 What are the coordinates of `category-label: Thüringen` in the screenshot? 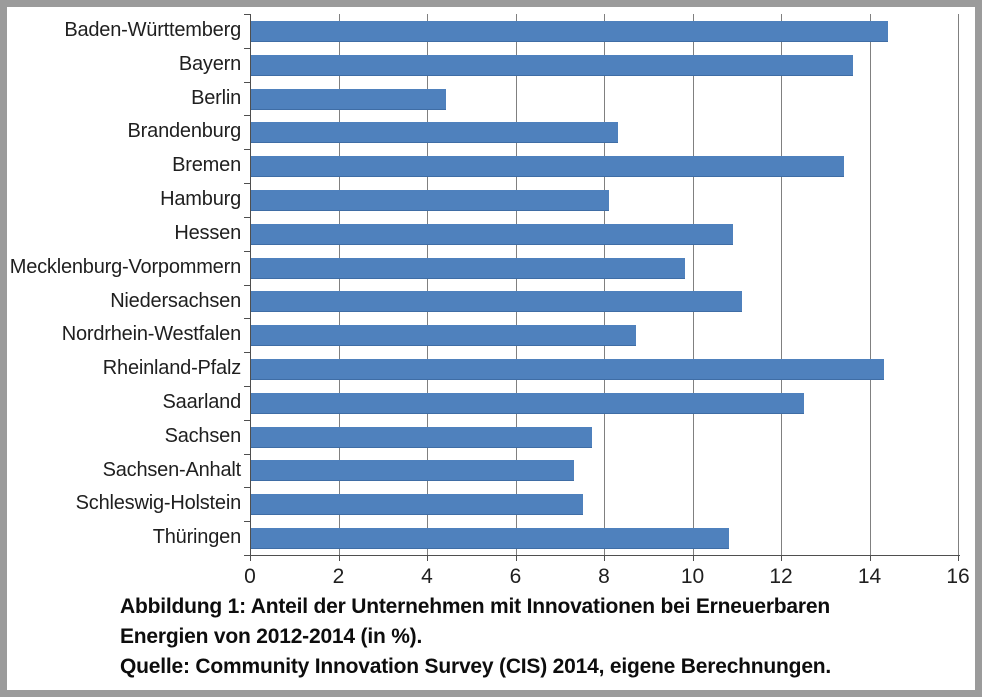 It's located at (196, 537).